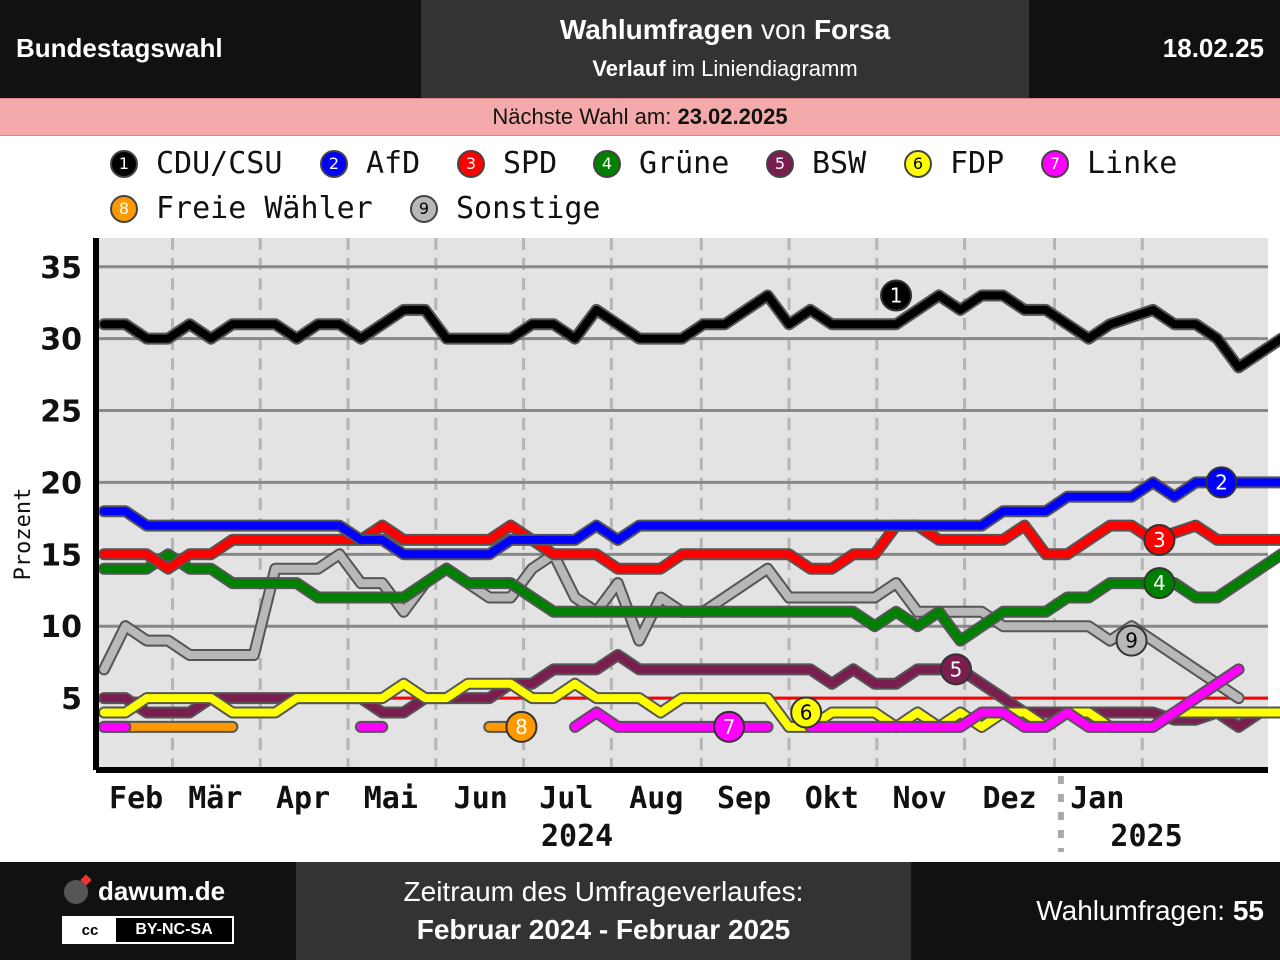 The image size is (1280, 960). Describe the element at coordinates (528, 208) in the screenshot. I see `legend-label: Sonstige` at that location.